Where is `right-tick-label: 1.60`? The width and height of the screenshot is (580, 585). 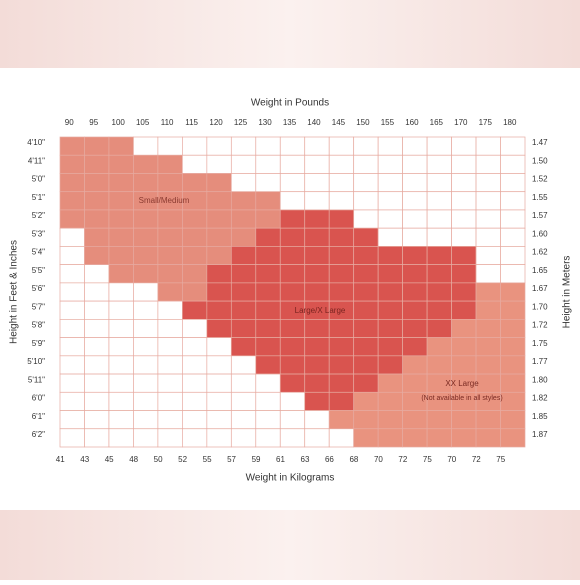
right-tick-label: 1.60 is located at coordinates (540, 233).